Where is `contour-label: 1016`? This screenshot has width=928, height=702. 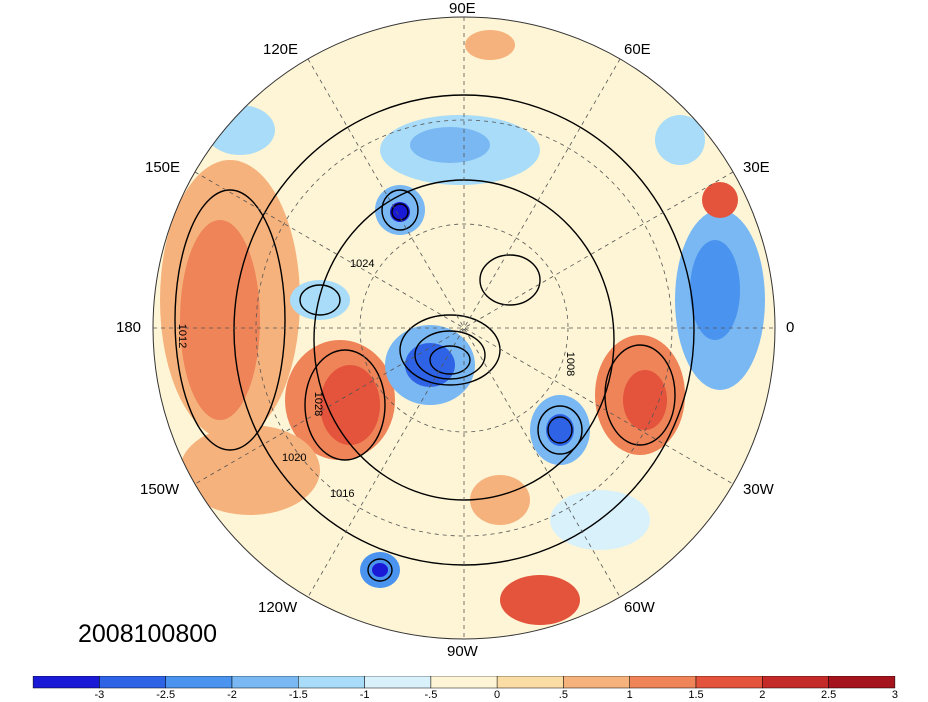
contour-label: 1016 is located at coordinates (342, 494).